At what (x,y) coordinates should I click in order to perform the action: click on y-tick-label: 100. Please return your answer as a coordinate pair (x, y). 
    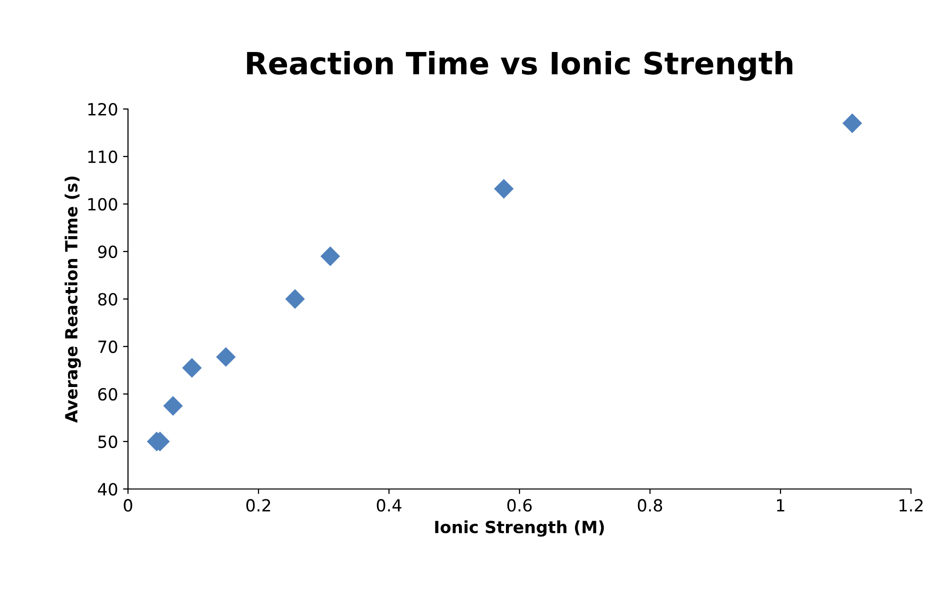
    Looking at the image, I should click on (103, 204).